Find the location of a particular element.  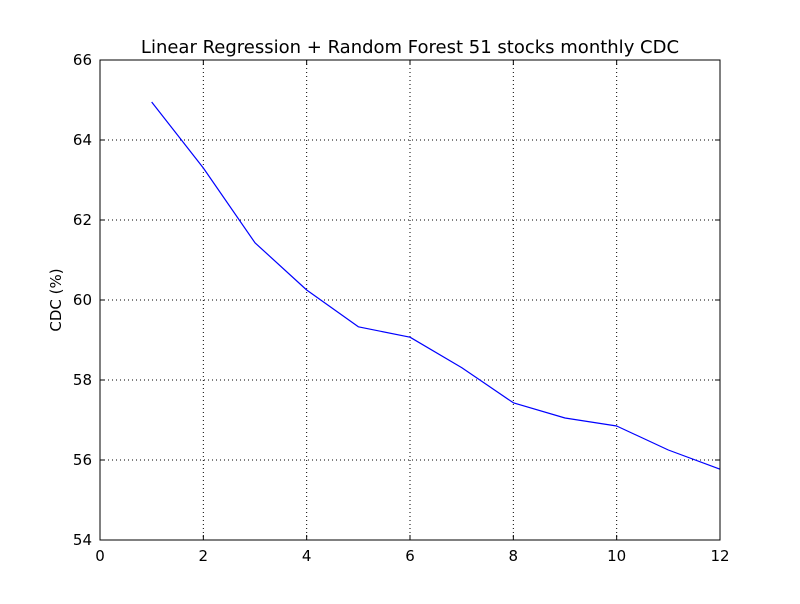

y-tick-label: 58 is located at coordinates (82, 380).